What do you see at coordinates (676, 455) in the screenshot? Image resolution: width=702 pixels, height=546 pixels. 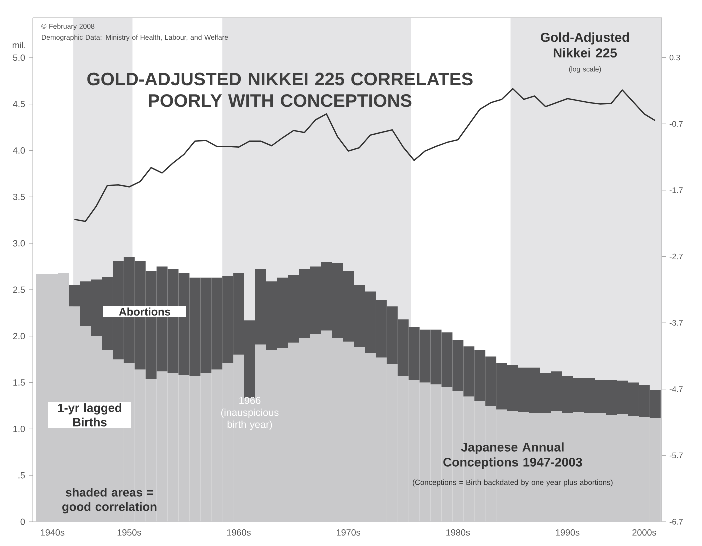 I see `y2-tick-label: -5.7` at bounding box center [676, 455].